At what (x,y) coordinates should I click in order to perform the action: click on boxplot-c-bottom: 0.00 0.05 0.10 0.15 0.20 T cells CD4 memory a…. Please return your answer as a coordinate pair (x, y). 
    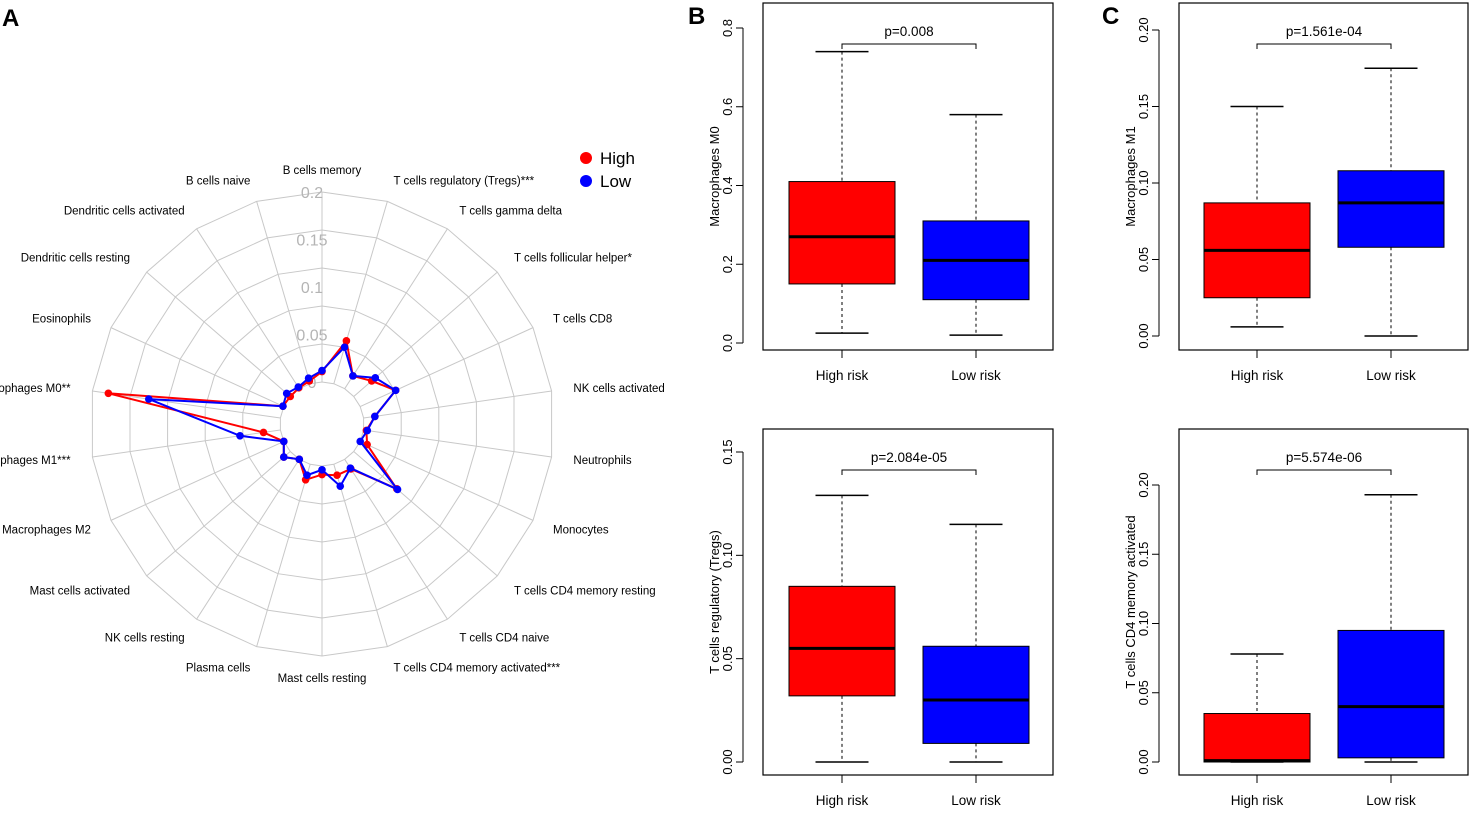
    Looking at the image, I should click on (1296, 618).